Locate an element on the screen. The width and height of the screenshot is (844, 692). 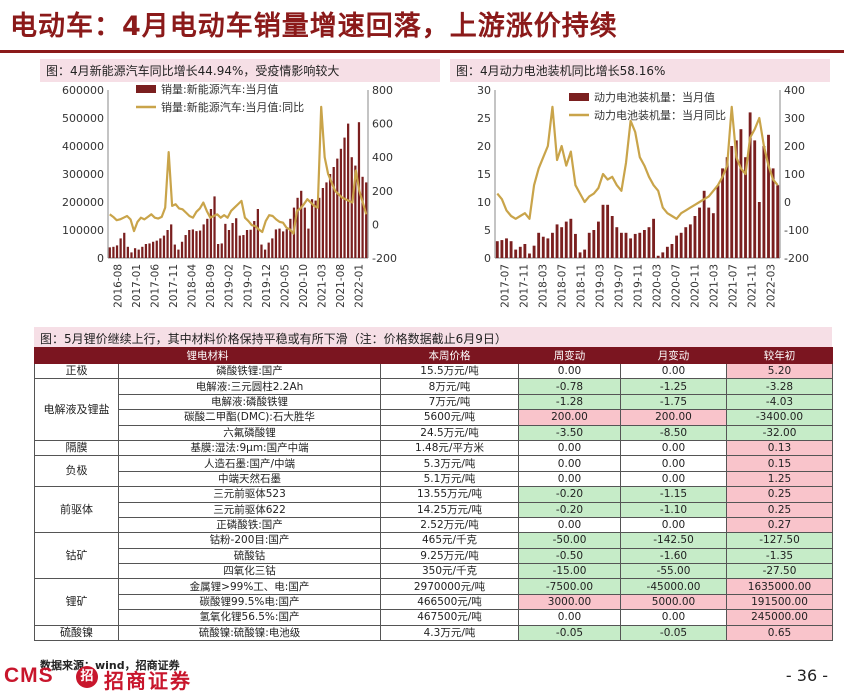
table-header-row: 锂电材料 本周价格 周变动 月变动 较年初 is located at coordinates (433, 355).